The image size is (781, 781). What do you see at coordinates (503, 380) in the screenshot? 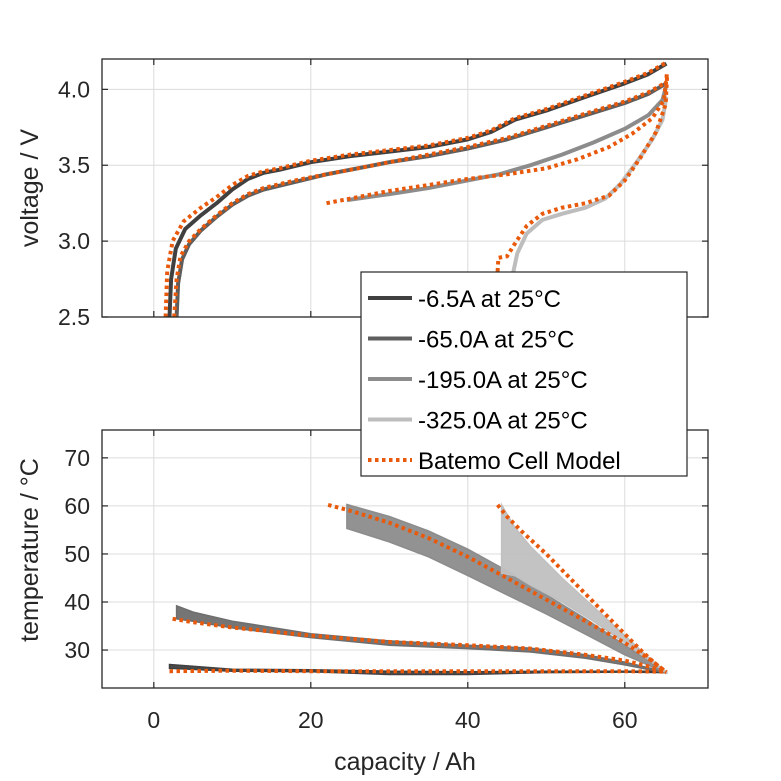
I see `legend-label: -195.0A at 25°C` at bounding box center [503, 380].